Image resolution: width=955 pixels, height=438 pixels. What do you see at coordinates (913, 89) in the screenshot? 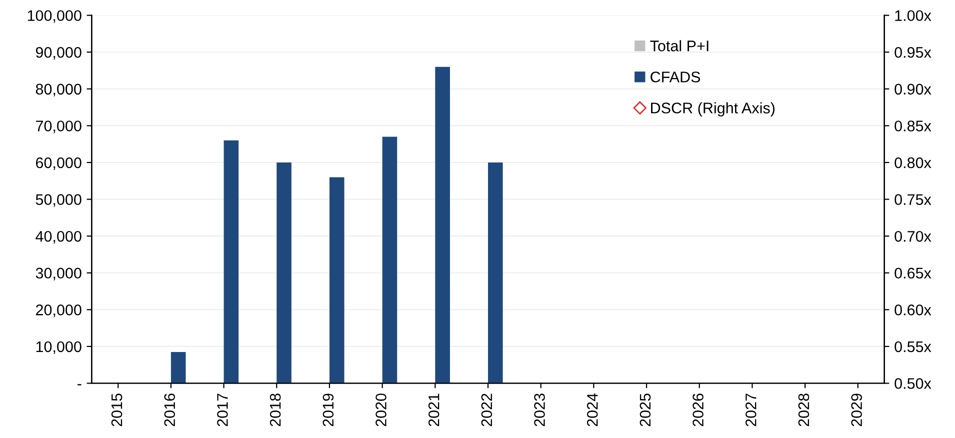
I see `y2-tick-label: 0.90x` at bounding box center [913, 89].